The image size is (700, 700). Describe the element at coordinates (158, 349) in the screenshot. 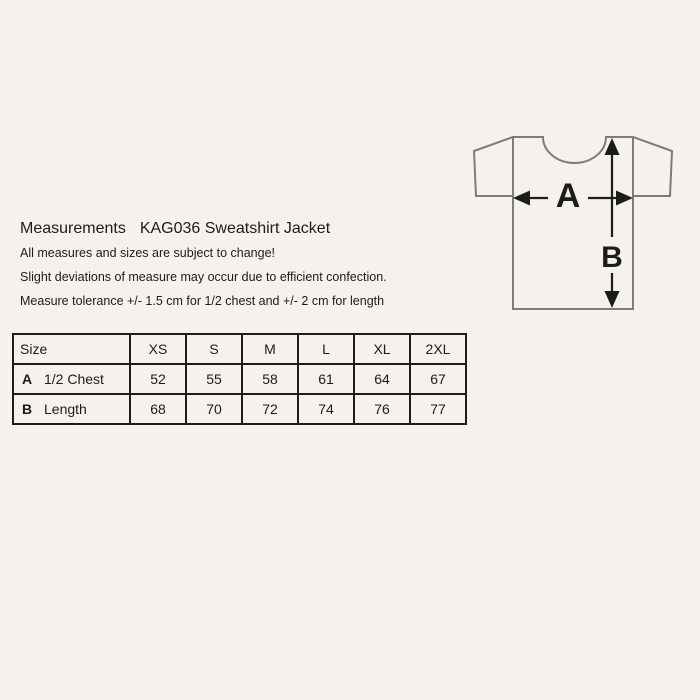

I see `size-table-header-xs: XS` at that location.